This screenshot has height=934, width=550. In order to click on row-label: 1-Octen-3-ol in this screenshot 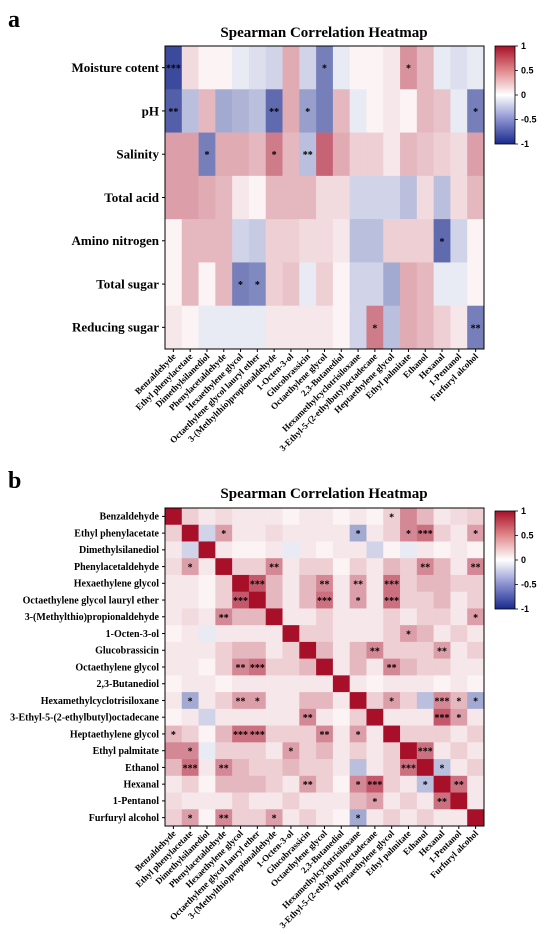, I will do `click(133, 634)`.